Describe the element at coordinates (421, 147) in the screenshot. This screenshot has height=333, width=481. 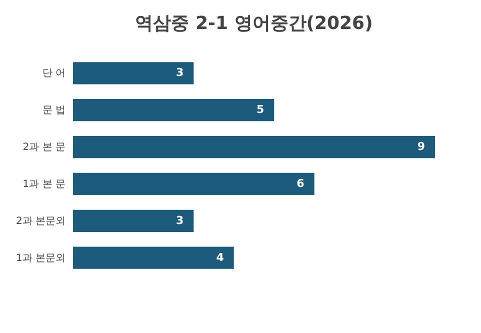
I see `data-label: 9` at that location.